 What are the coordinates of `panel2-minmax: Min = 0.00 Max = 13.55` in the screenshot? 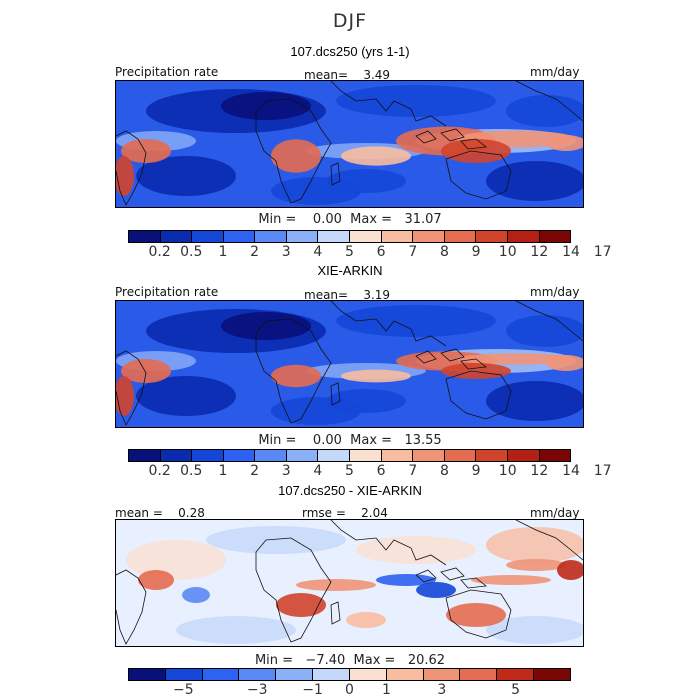 It's located at (350, 440).